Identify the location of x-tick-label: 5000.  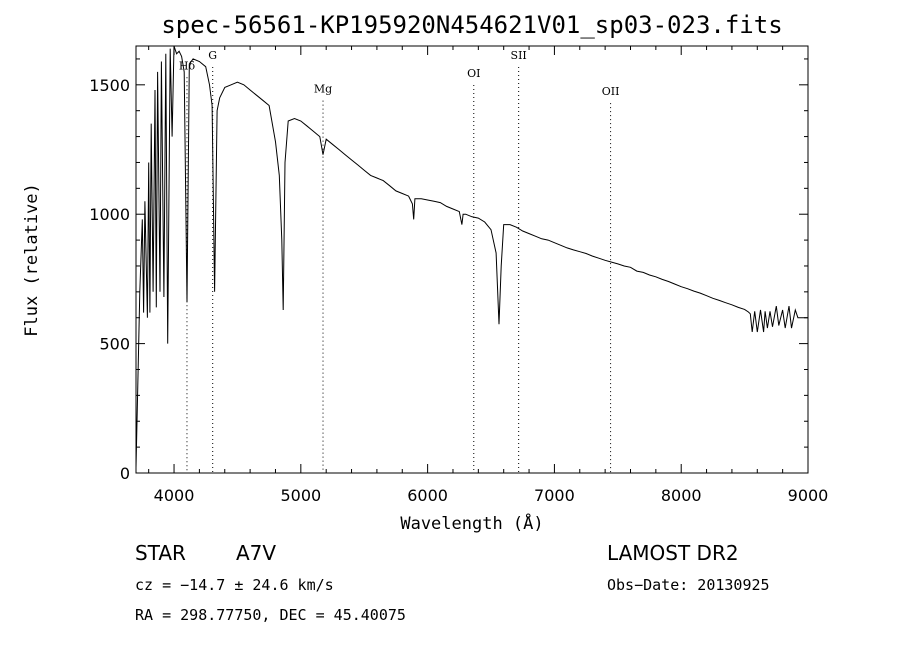
(300, 495).